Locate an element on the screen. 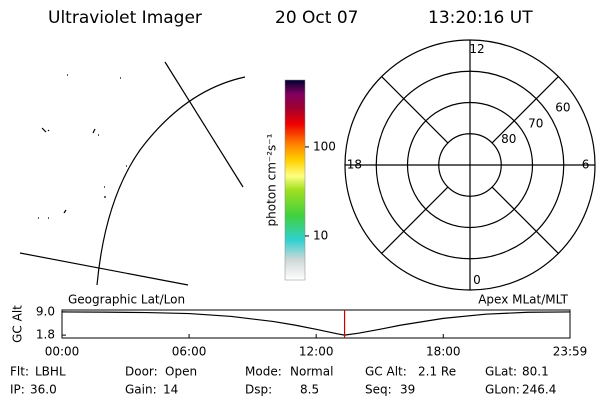 This screenshot has height=400, width=600. lat-label: 60 is located at coordinates (562, 108).